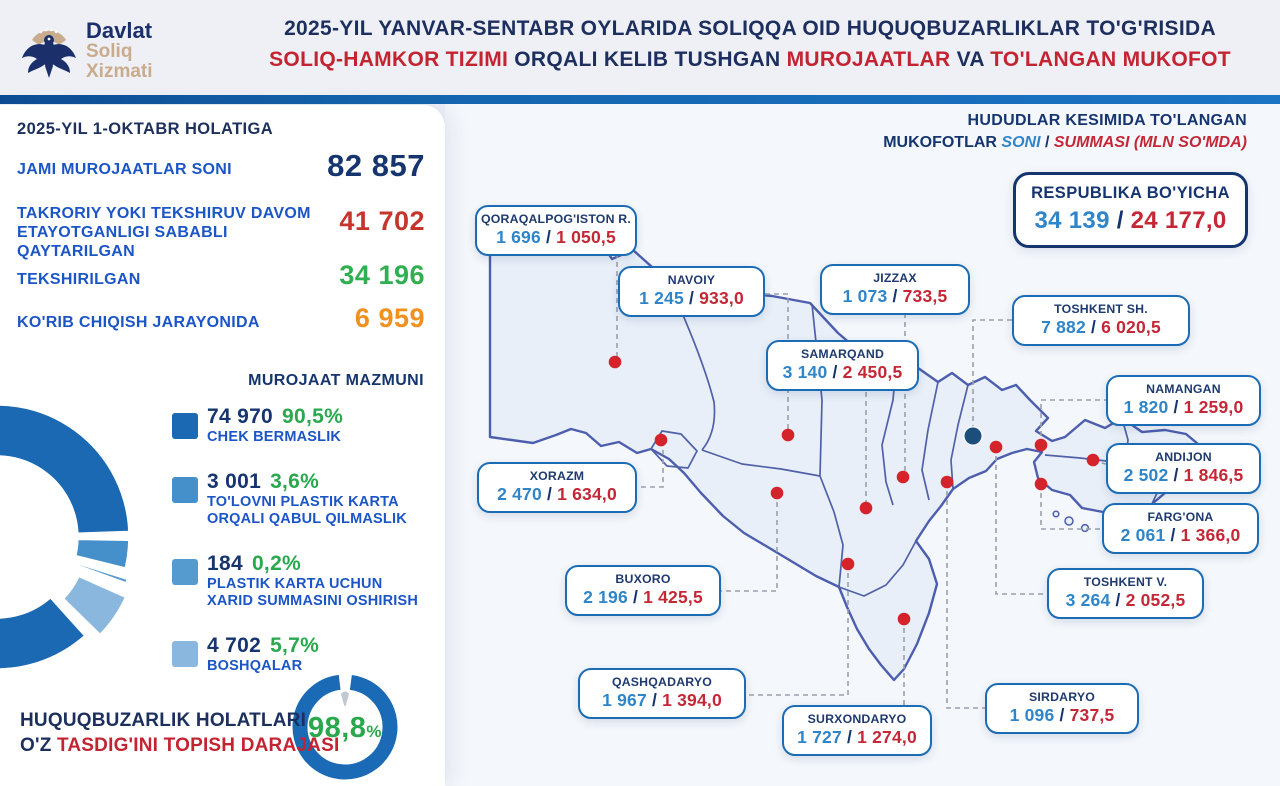 This screenshot has height=786, width=1280. I want to click on callout-jizzax: JIZZAX 1 073 / 733,5, so click(895, 289).